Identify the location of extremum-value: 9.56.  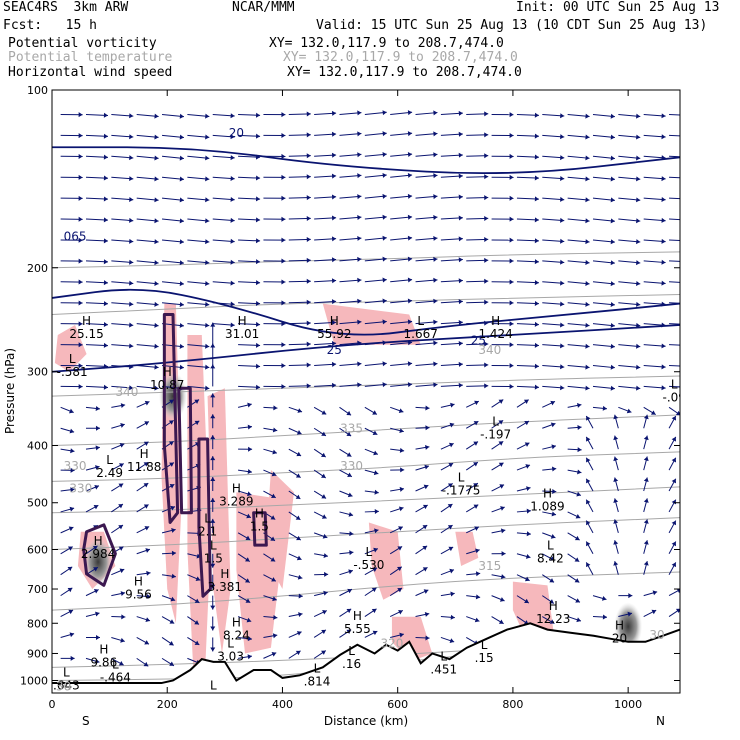
(138, 594).